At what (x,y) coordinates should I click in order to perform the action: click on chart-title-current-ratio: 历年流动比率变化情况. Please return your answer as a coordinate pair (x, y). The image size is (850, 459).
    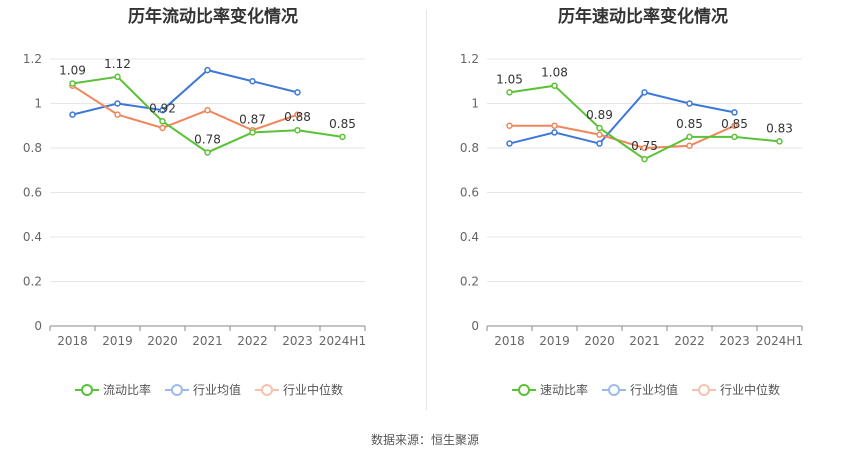
    Looking at the image, I should click on (213, 17).